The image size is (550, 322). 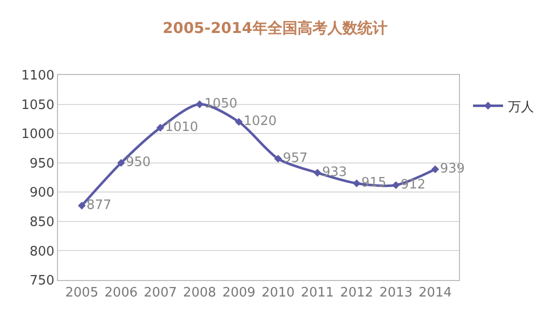 I want to click on data-label: 1010, so click(x=181, y=127).